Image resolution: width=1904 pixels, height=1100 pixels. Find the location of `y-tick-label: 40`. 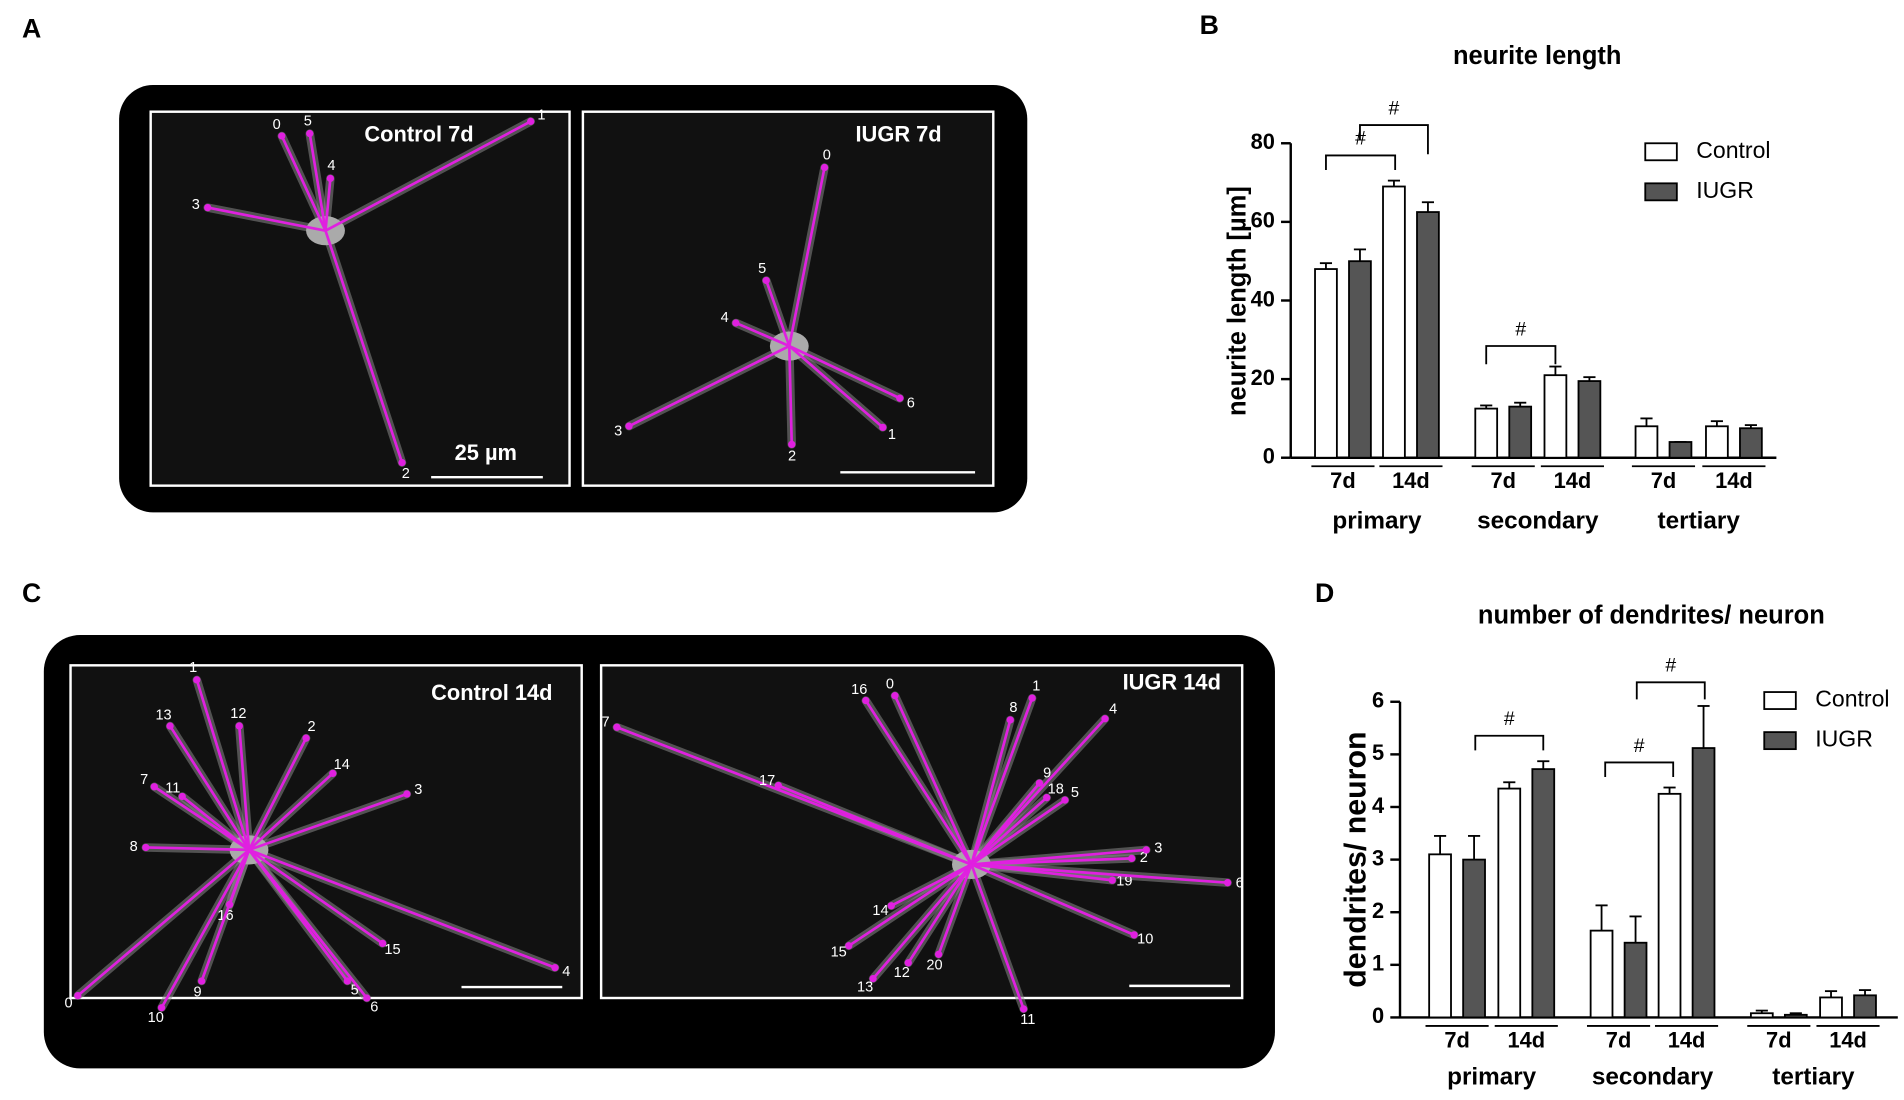

y-tick-label: 40 is located at coordinates (1263, 298).